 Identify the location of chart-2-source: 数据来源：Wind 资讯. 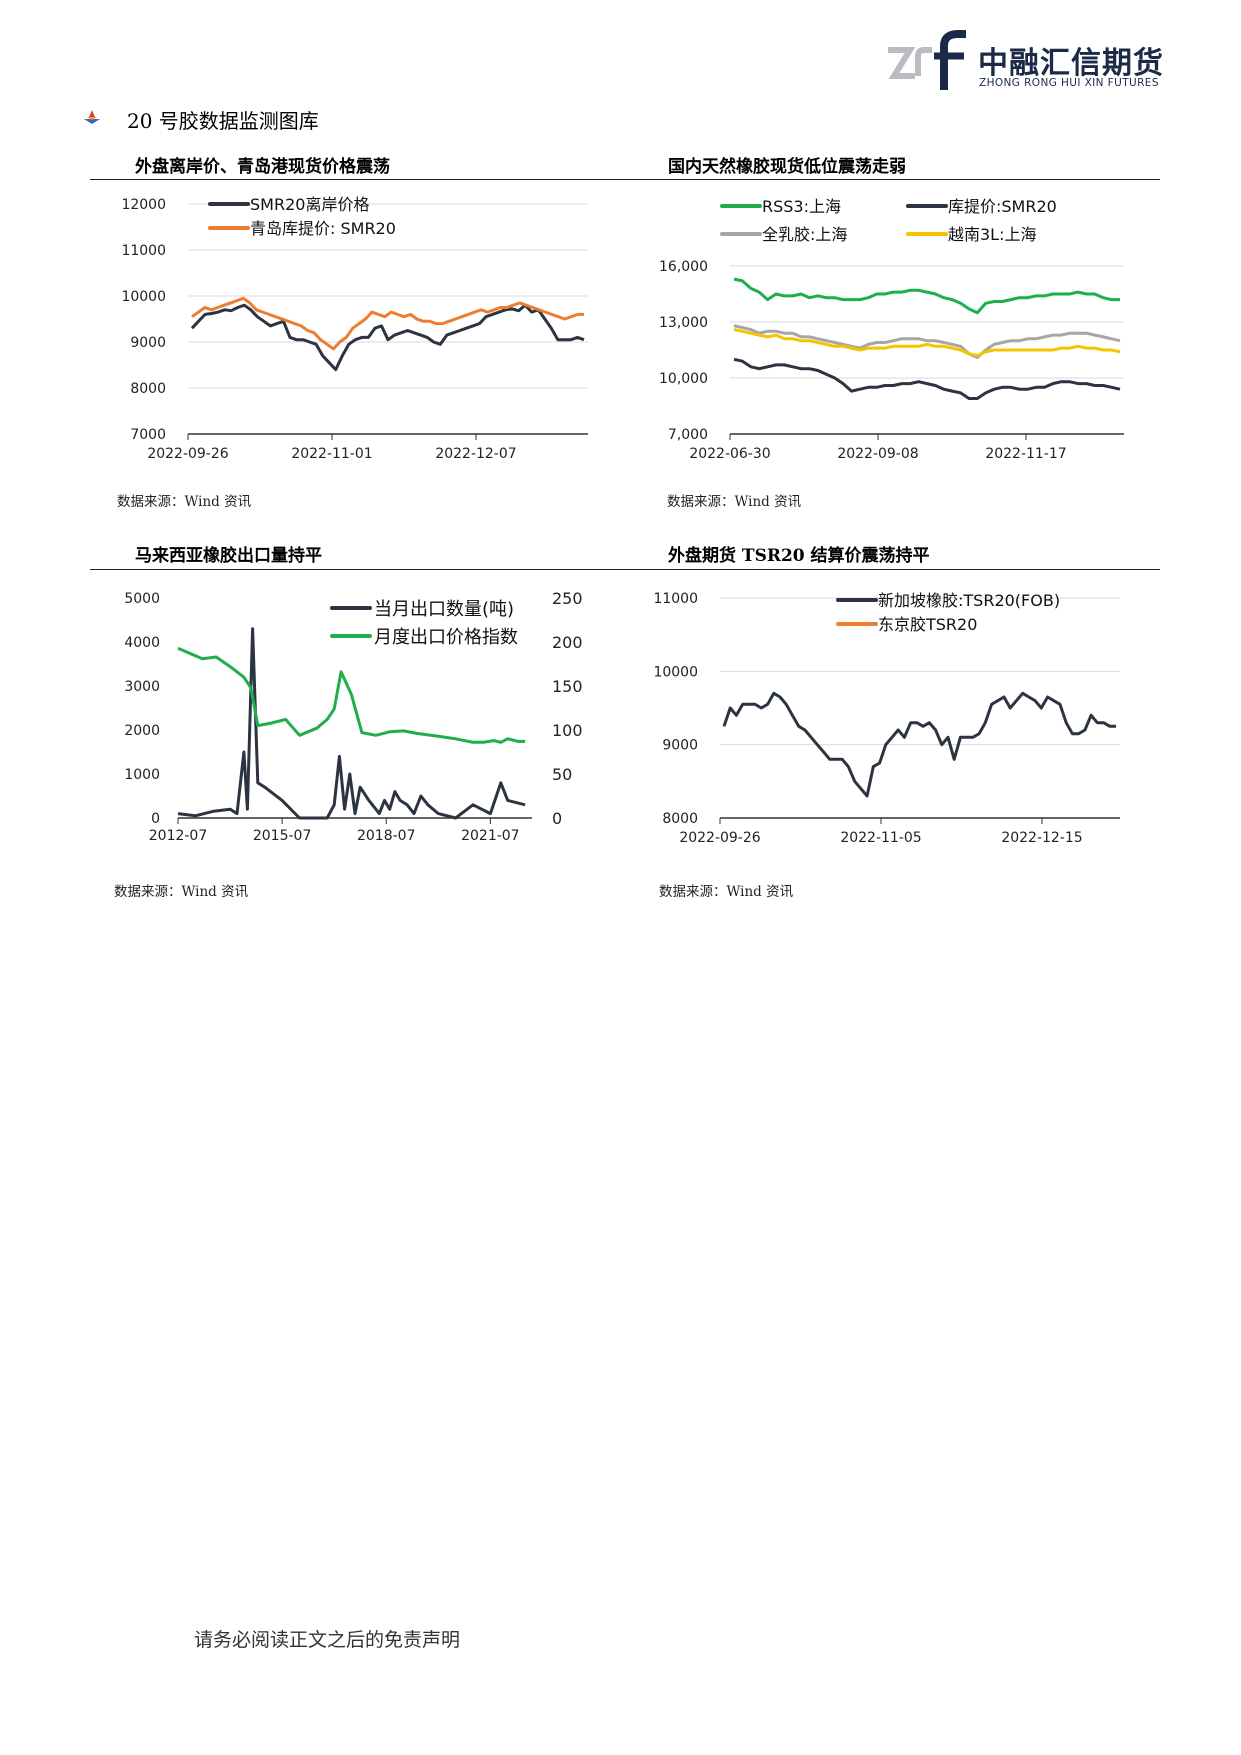
(734, 502).